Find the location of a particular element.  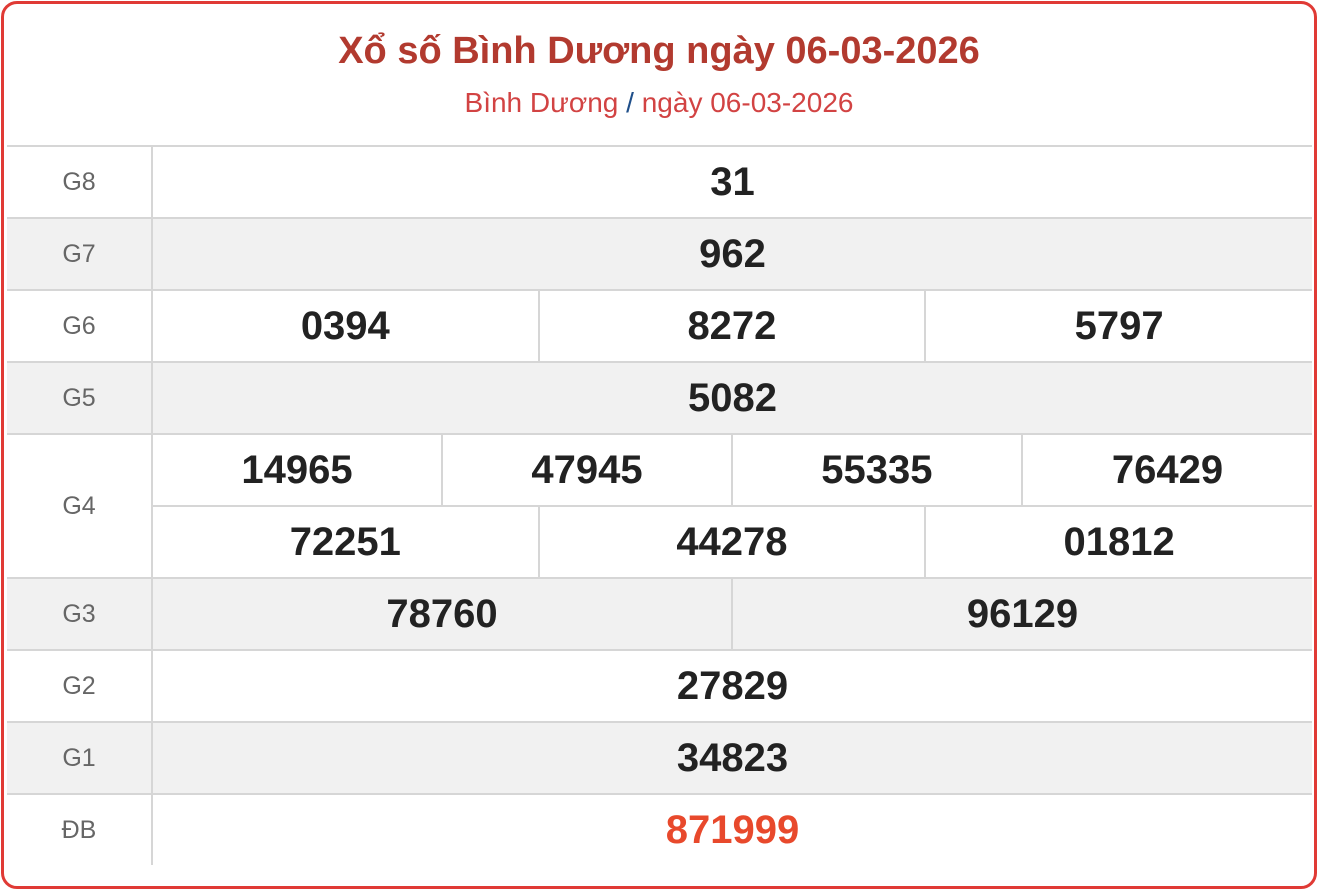

prize-number: 34823 is located at coordinates (731, 758).